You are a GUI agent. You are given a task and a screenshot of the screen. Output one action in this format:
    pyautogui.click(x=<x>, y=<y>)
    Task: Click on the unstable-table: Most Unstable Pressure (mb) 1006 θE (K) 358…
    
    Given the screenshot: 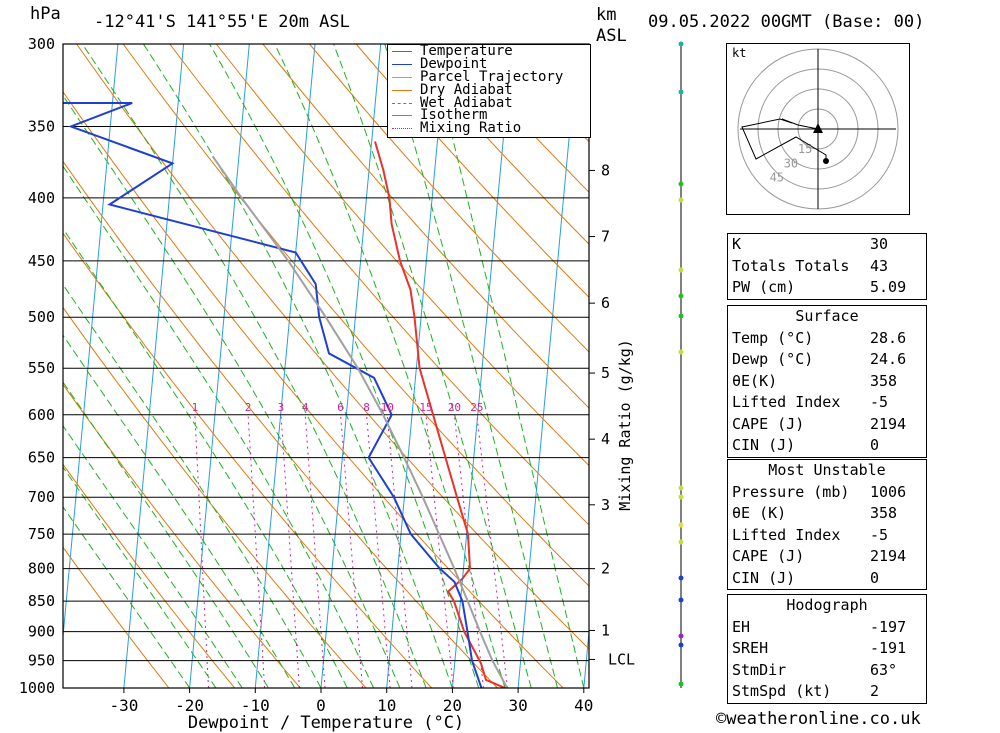 What is the action you would take?
    pyautogui.click(x=827, y=524)
    